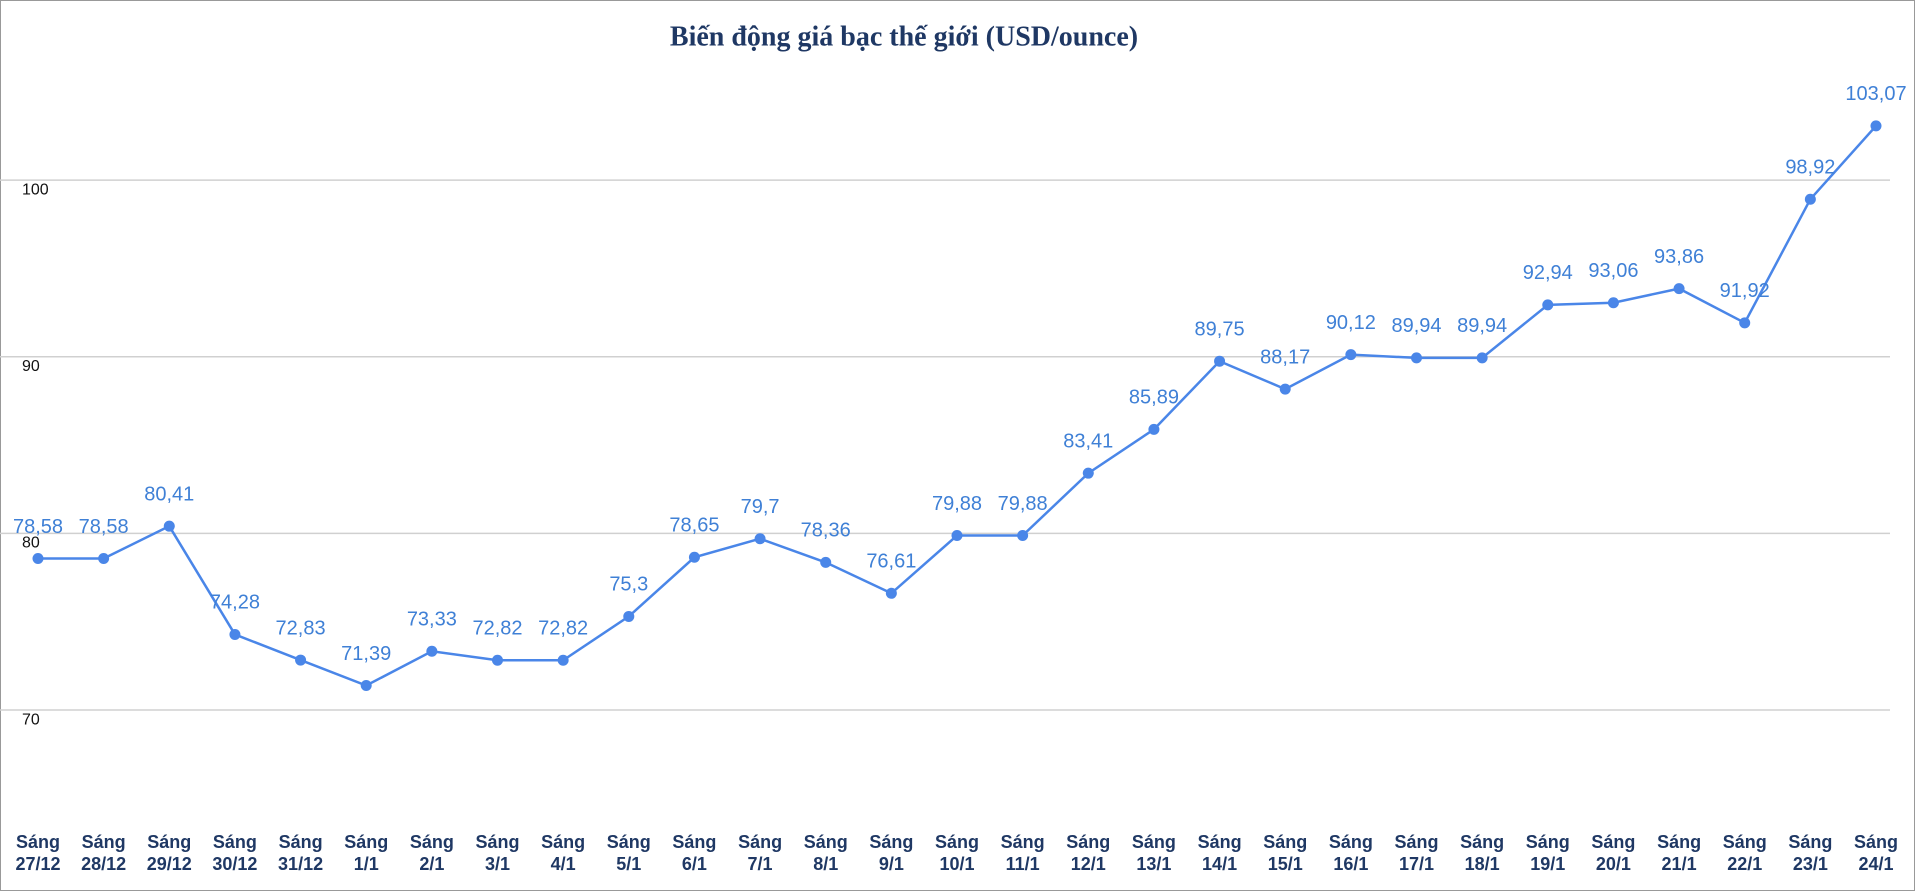 Image resolution: width=1915 pixels, height=891 pixels. What do you see at coordinates (169, 853) in the screenshot?
I see `x-tick-label: Sáng 29/12` at bounding box center [169, 853].